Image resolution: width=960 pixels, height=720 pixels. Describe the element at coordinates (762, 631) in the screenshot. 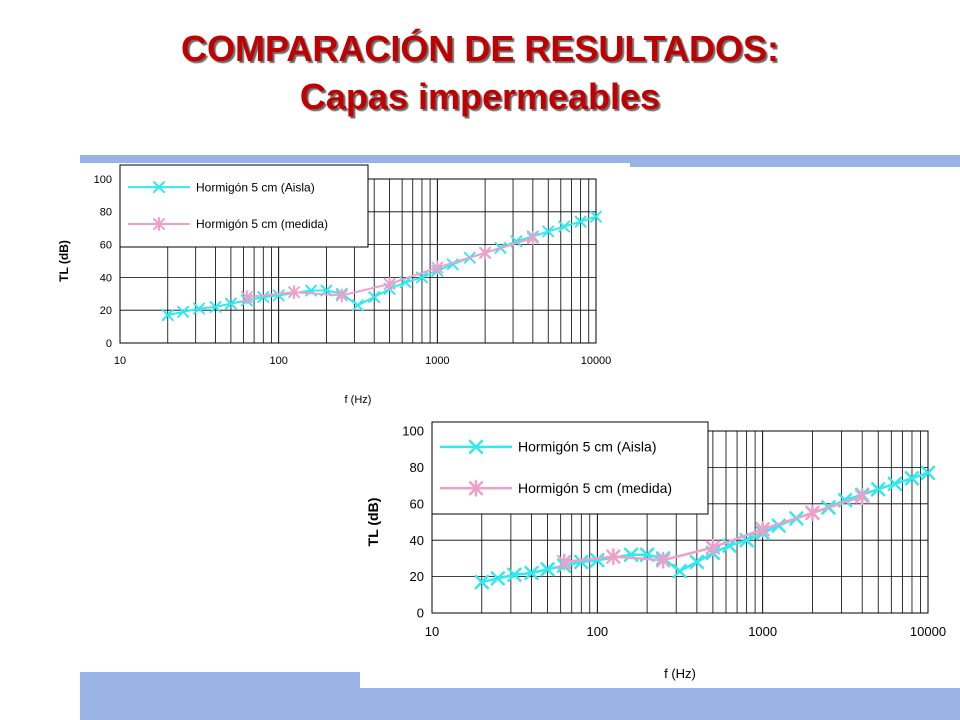

I see `x-tick-label: 1000` at that location.